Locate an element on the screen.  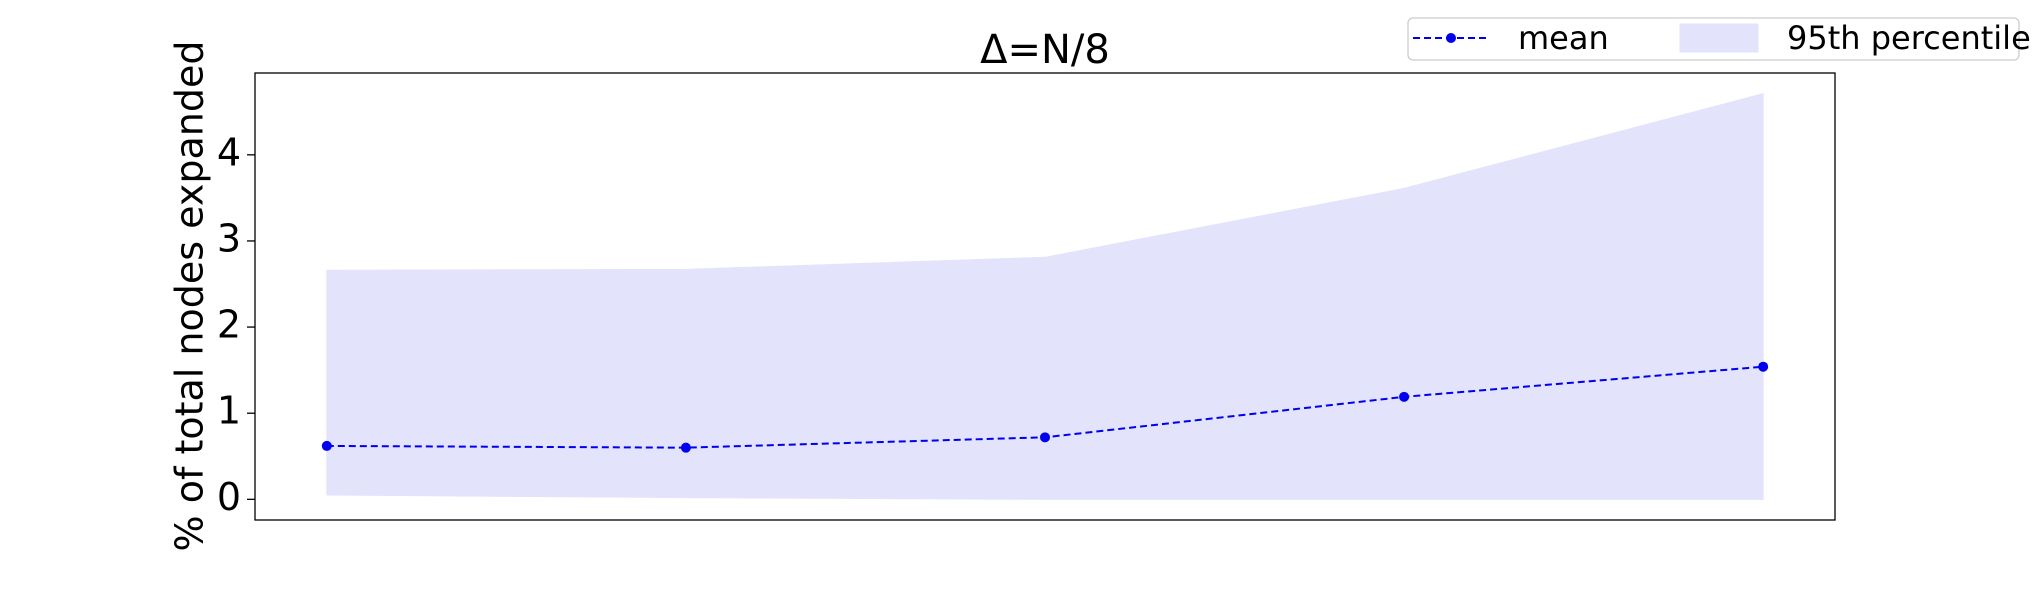
chart-title: Δ=N/8 is located at coordinates (1045, 50).